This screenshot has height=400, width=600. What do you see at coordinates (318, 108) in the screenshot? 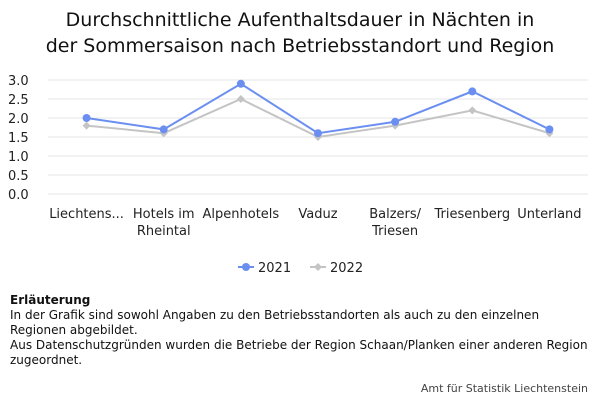
I see `series-line-2021` at bounding box center [318, 108].